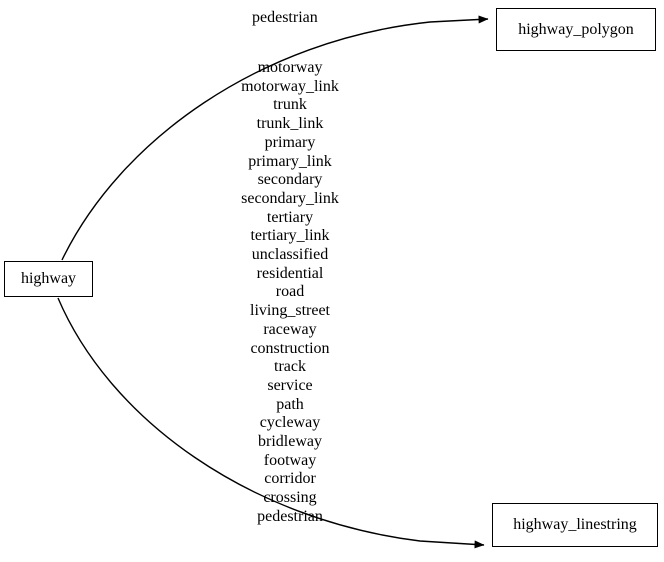  I want to click on edge-label-line: cycleway, so click(290, 423).